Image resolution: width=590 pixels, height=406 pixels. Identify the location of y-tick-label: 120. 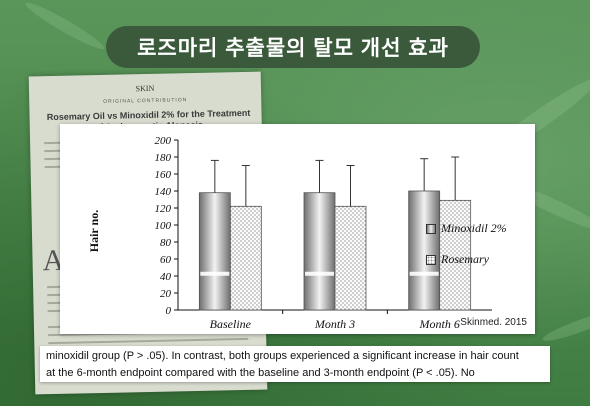
(163, 209).